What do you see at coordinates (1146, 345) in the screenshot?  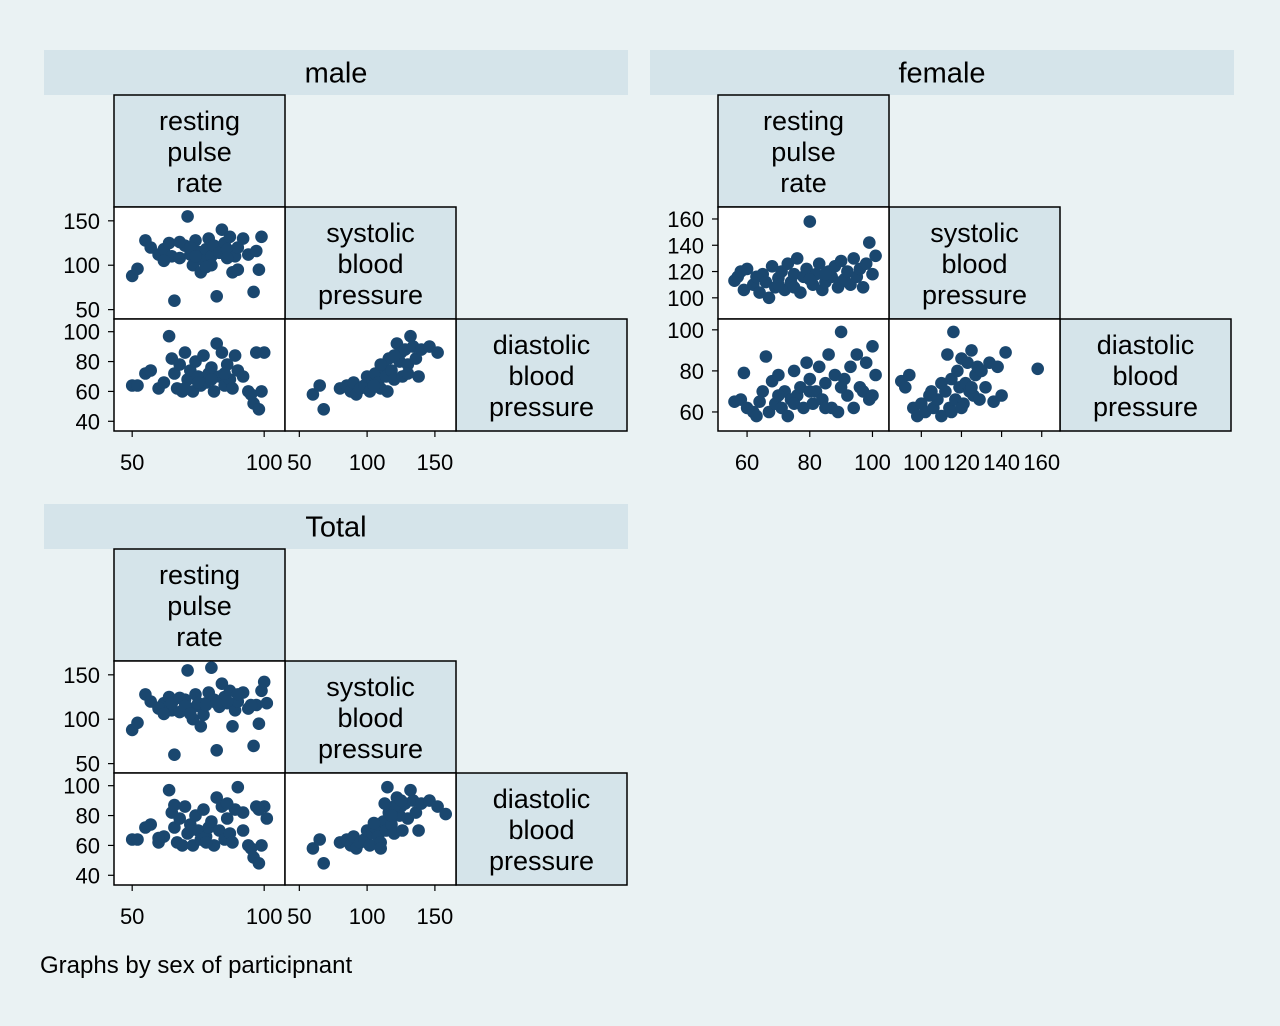 I see `variable-label-line: diastolic` at bounding box center [1146, 345].